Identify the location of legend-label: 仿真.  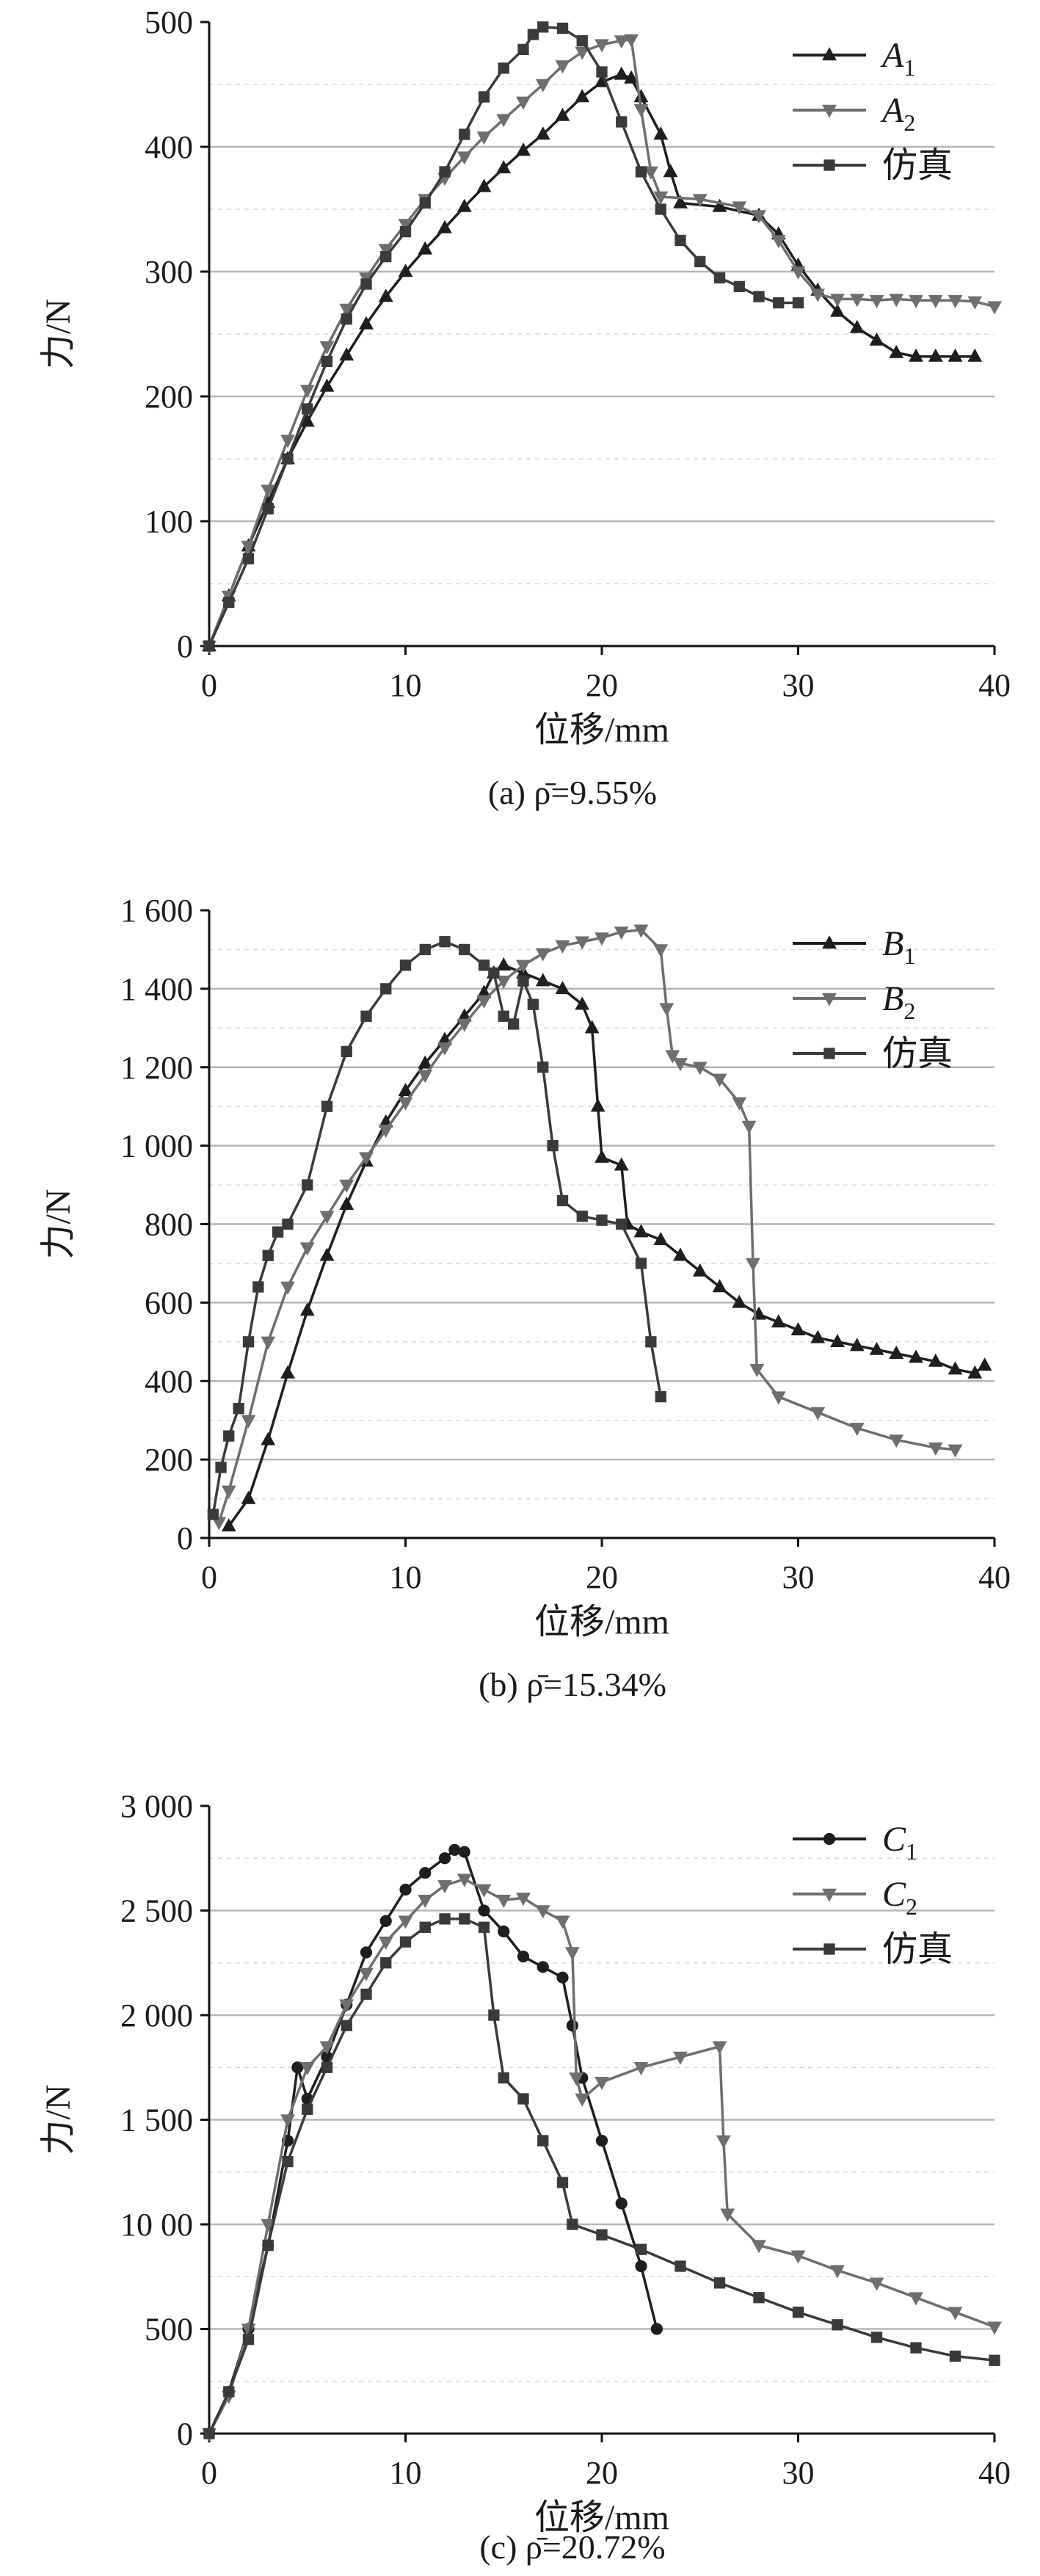
(917, 1054).